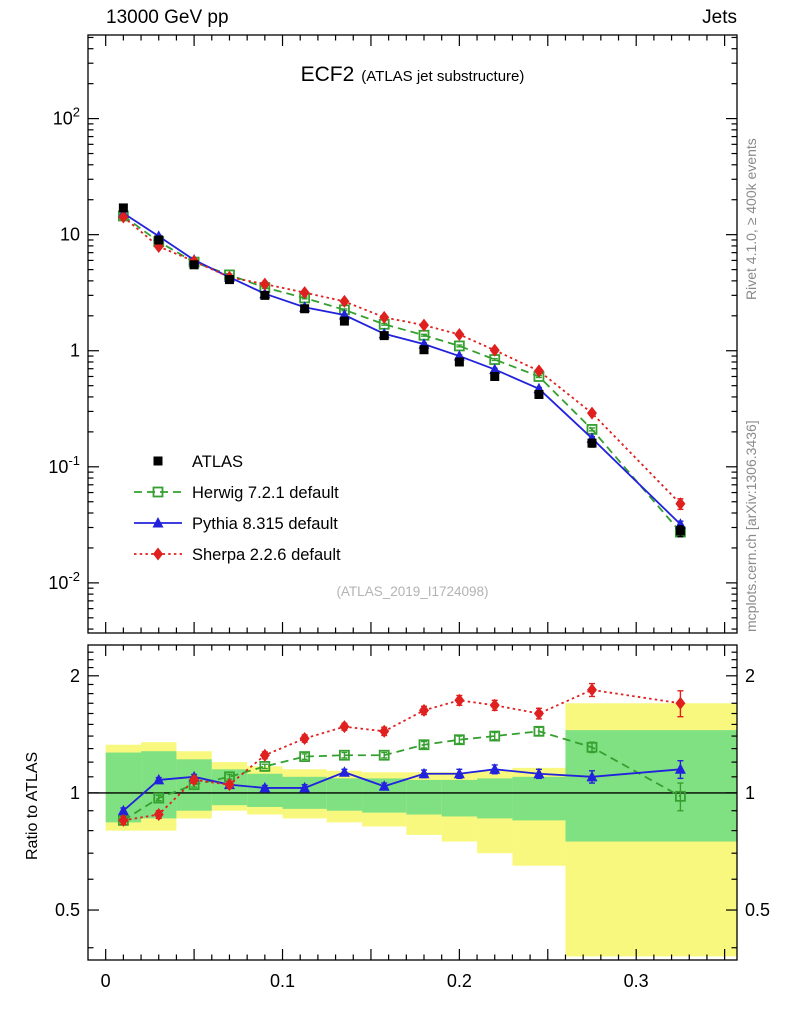 The width and height of the screenshot is (786, 1024). I want to click on ratio-series-sherpa, so click(402, 754).